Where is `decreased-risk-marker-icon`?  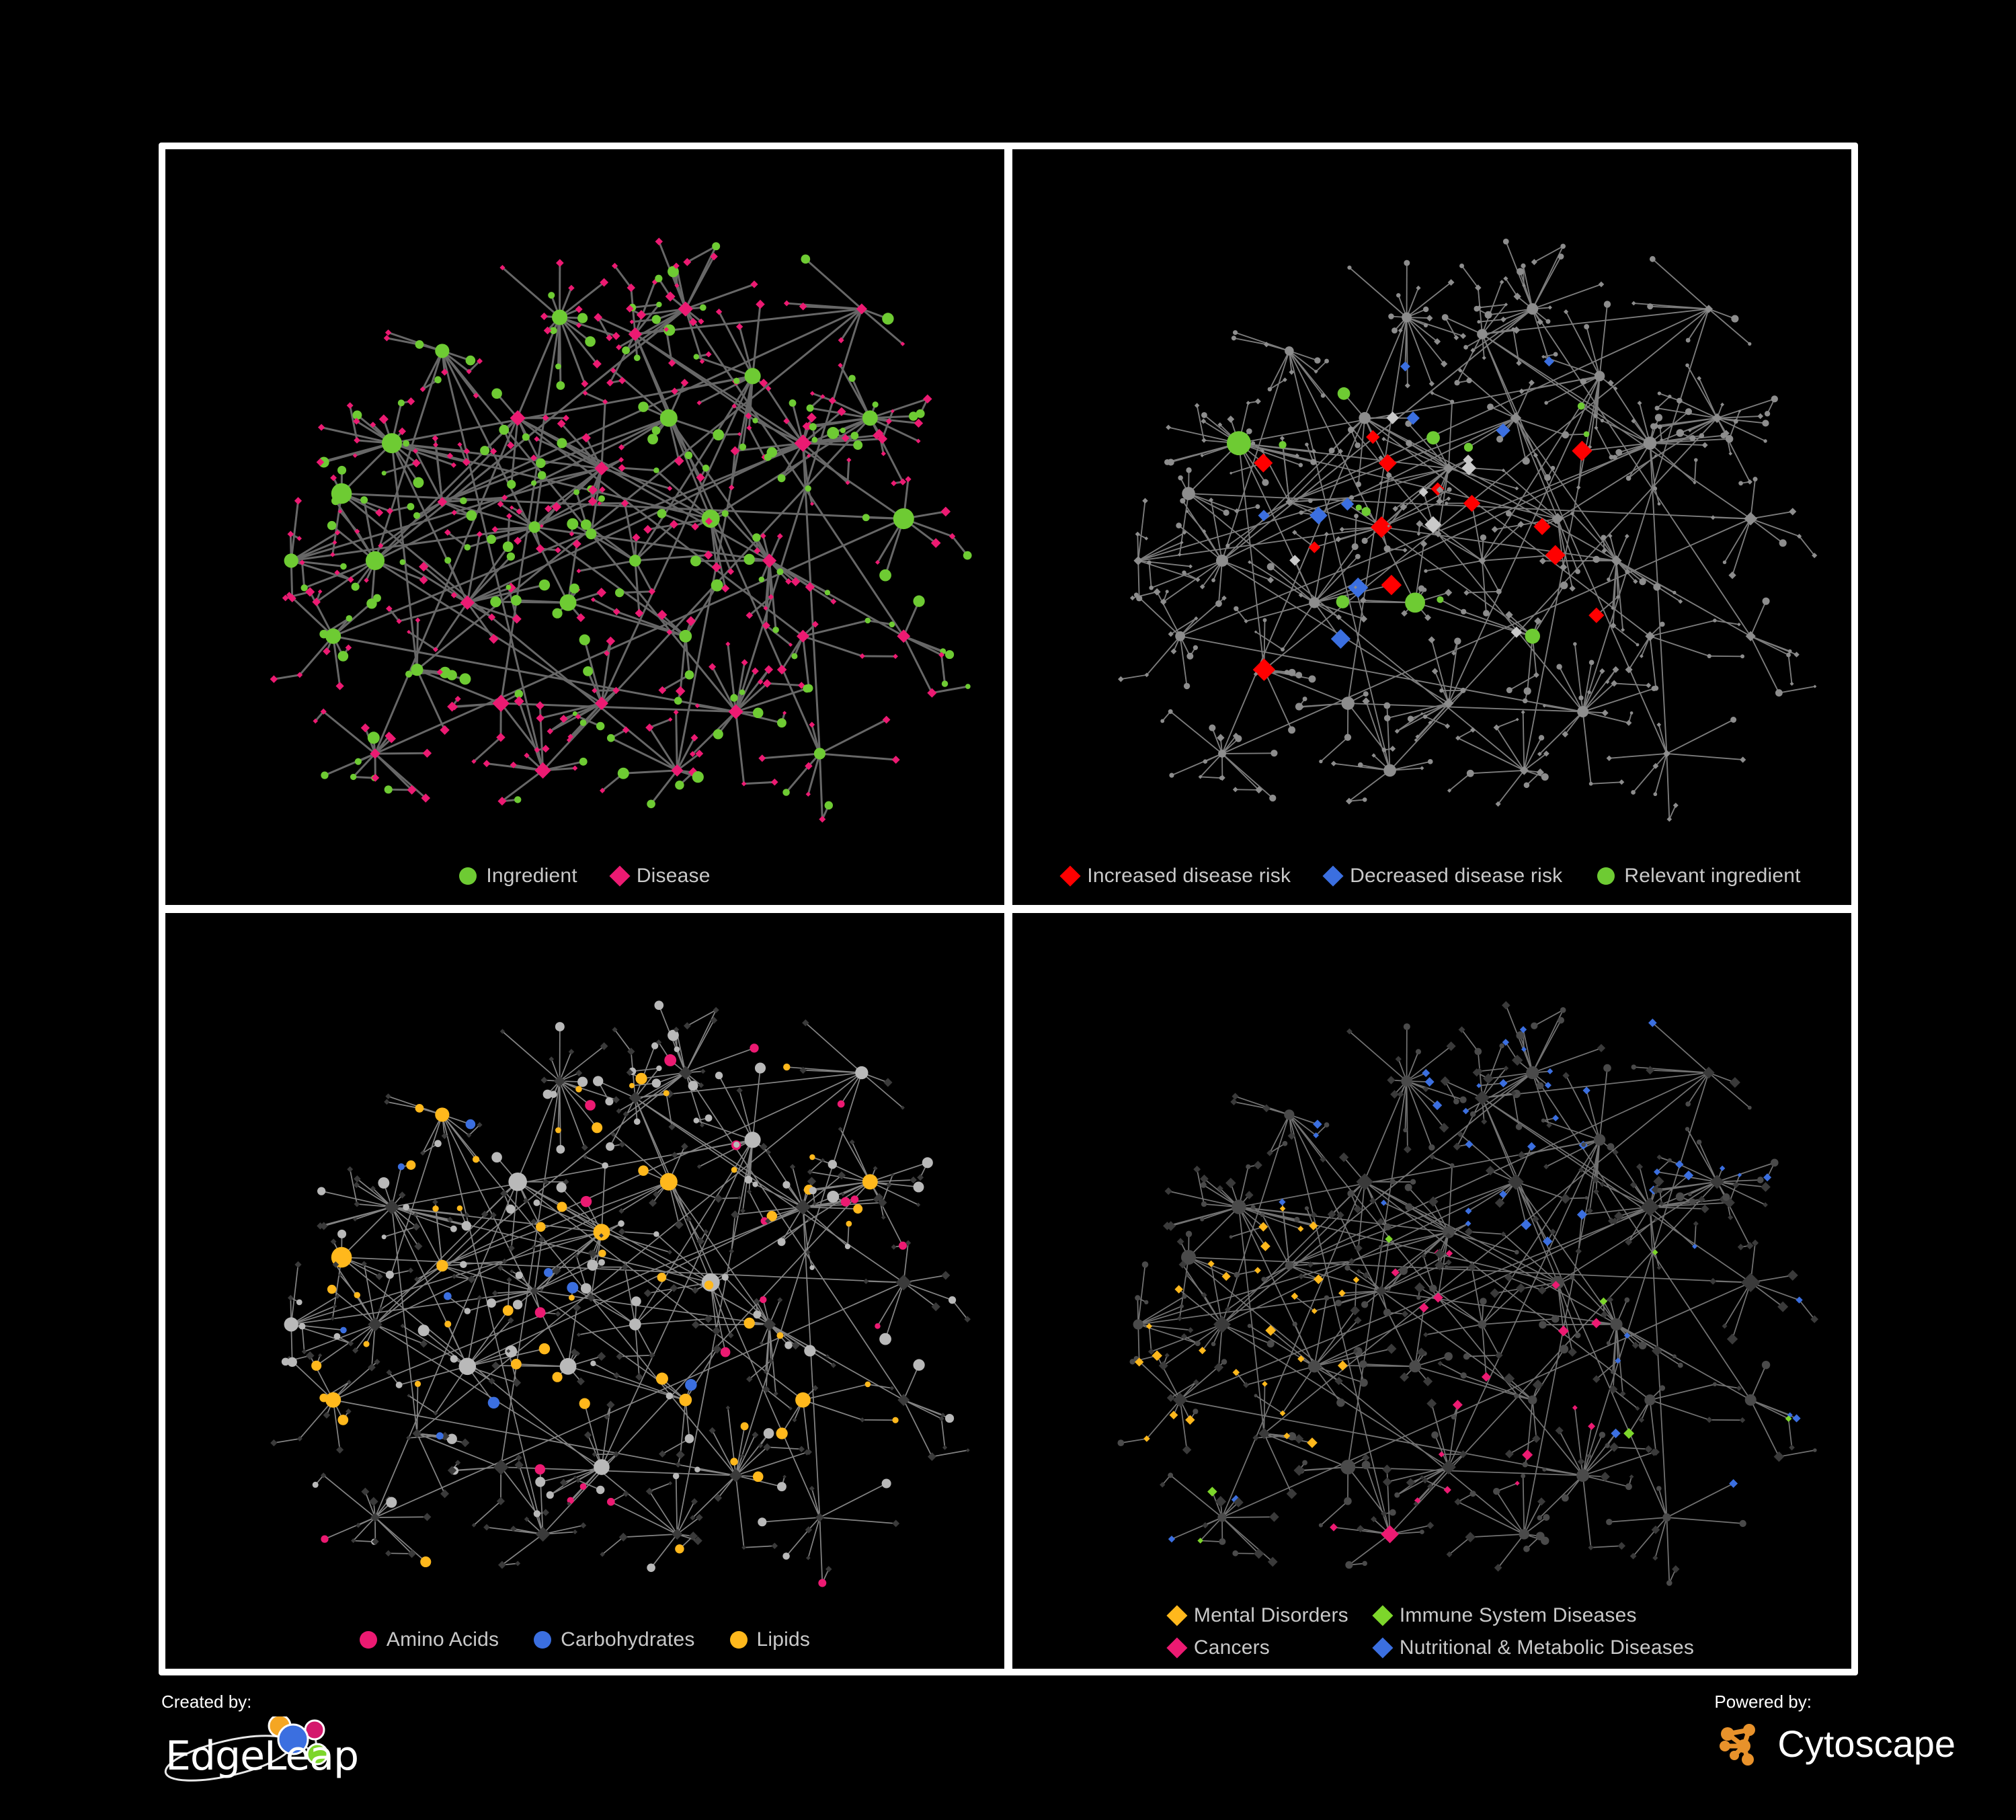 decreased-risk-marker-icon is located at coordinates (1333, 876).